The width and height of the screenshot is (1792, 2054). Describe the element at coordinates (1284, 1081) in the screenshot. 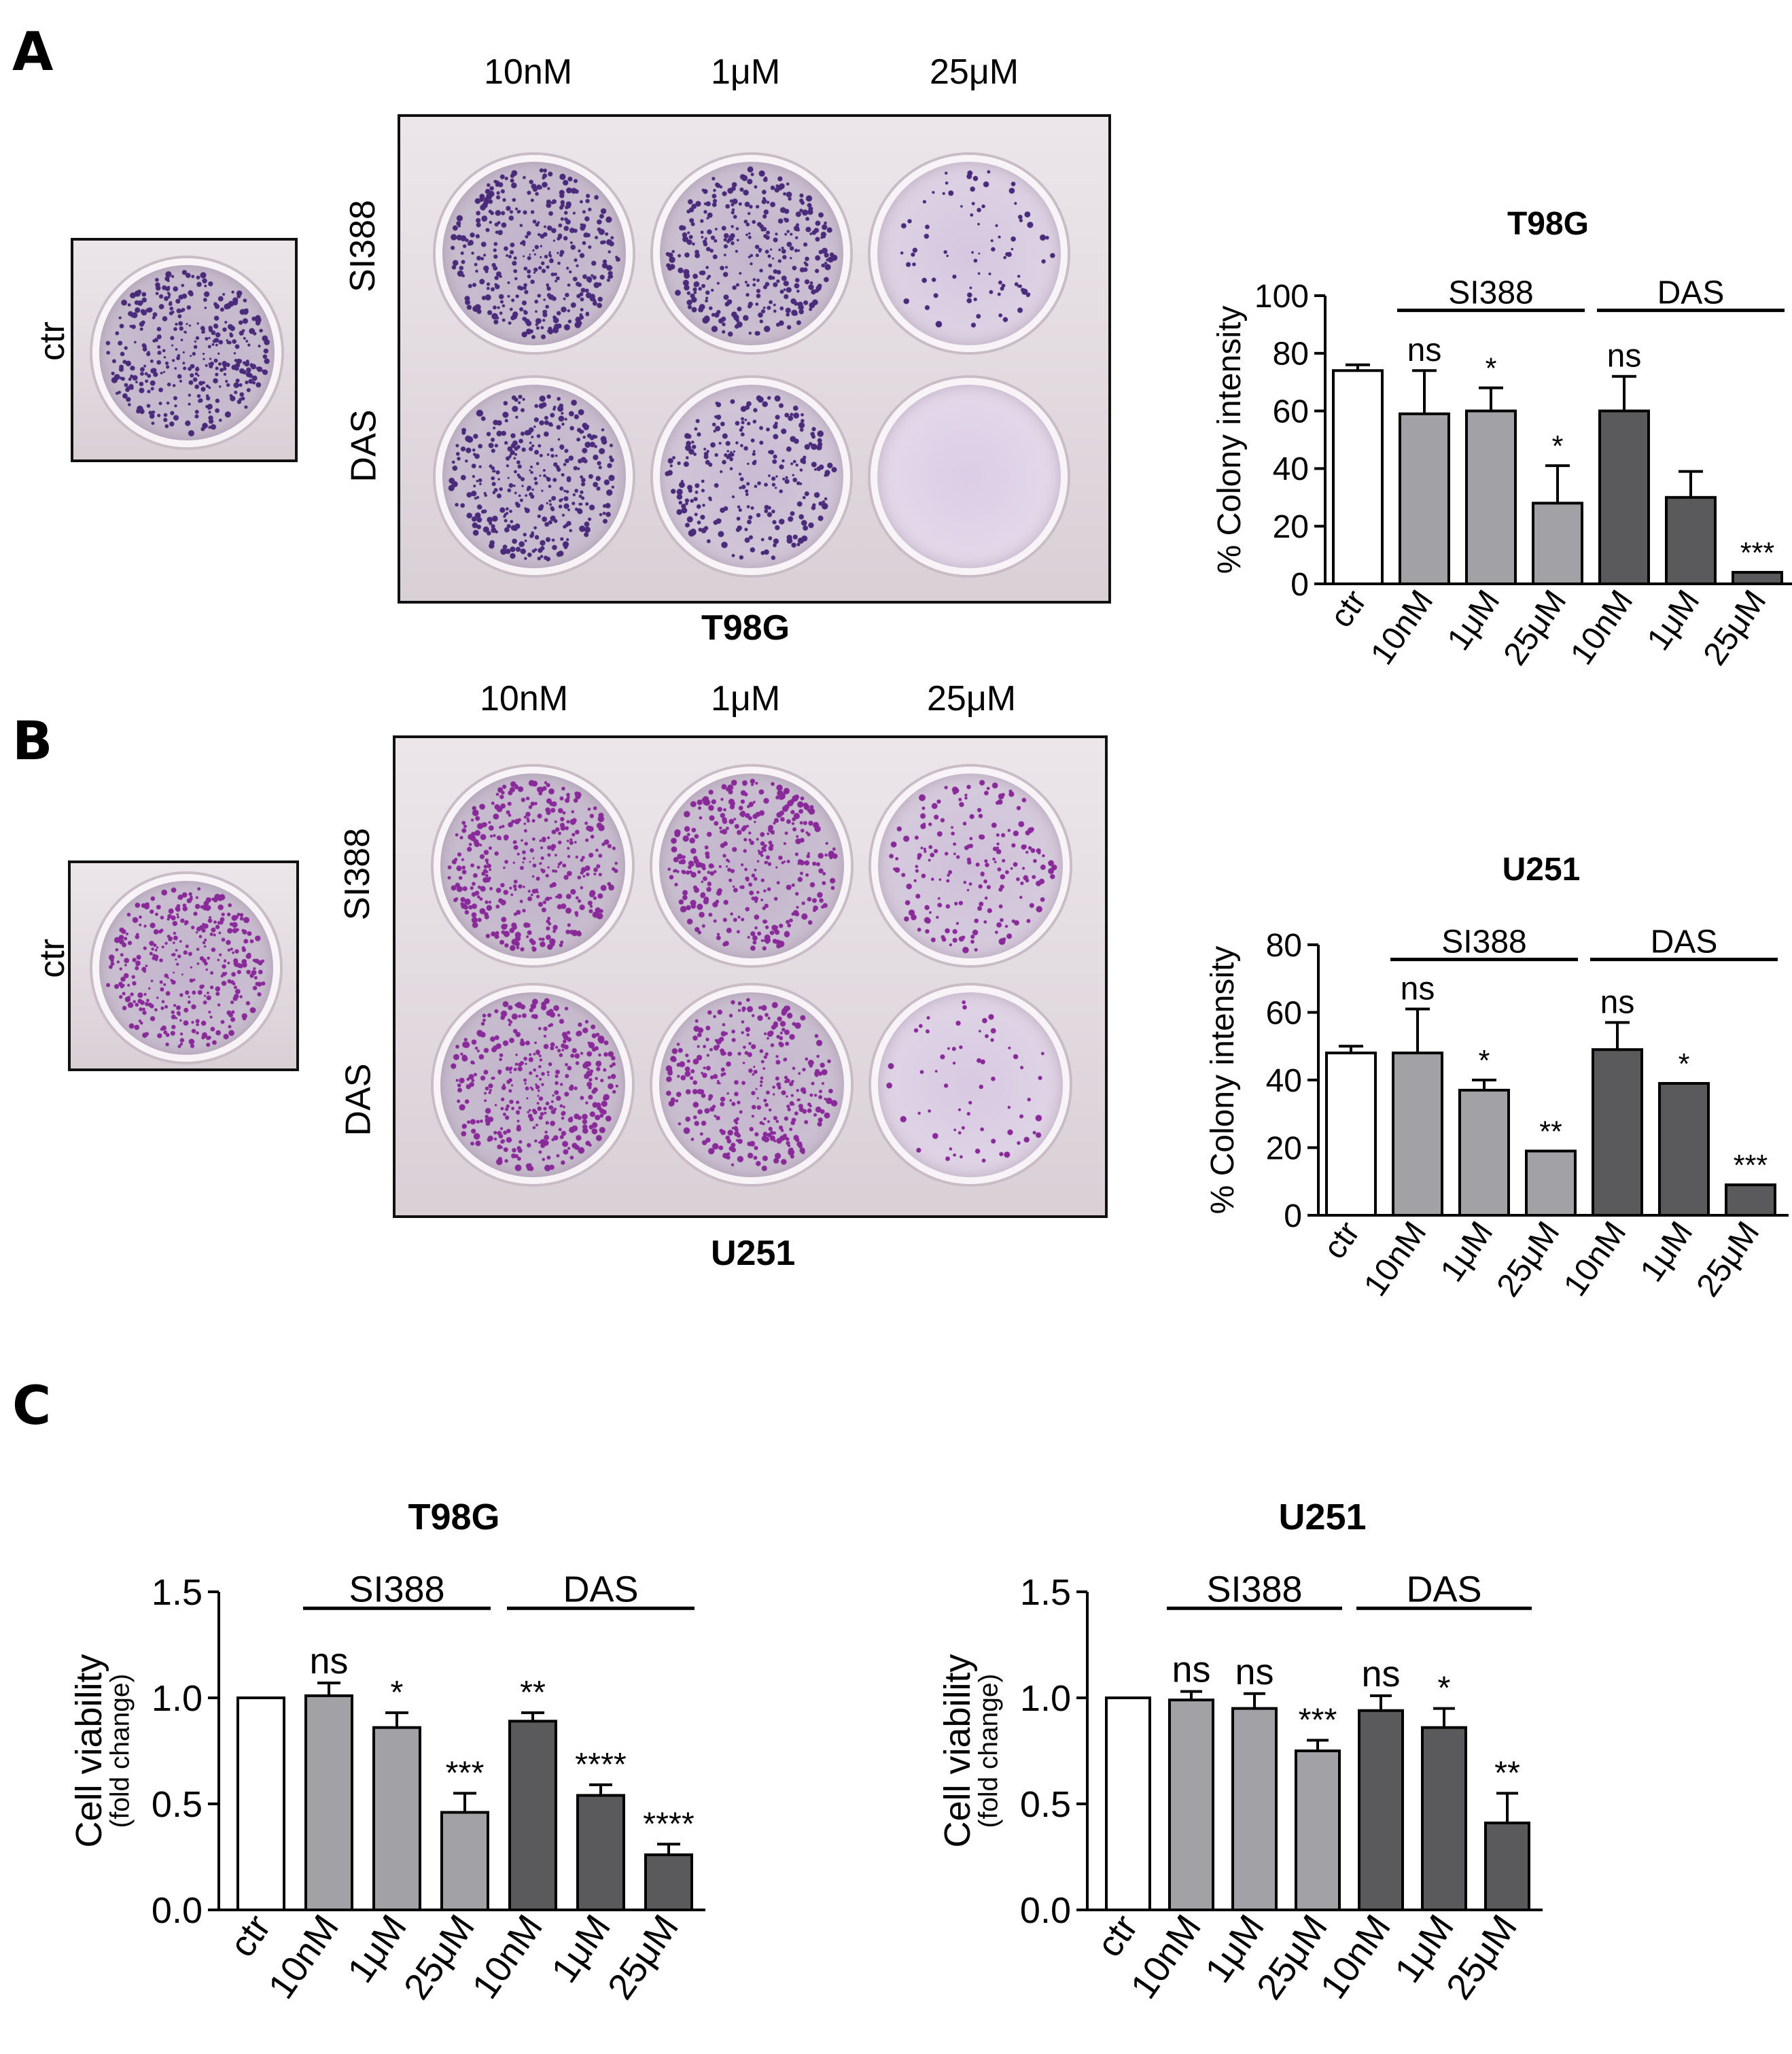

I see `y-tick-label: 40` at that location.